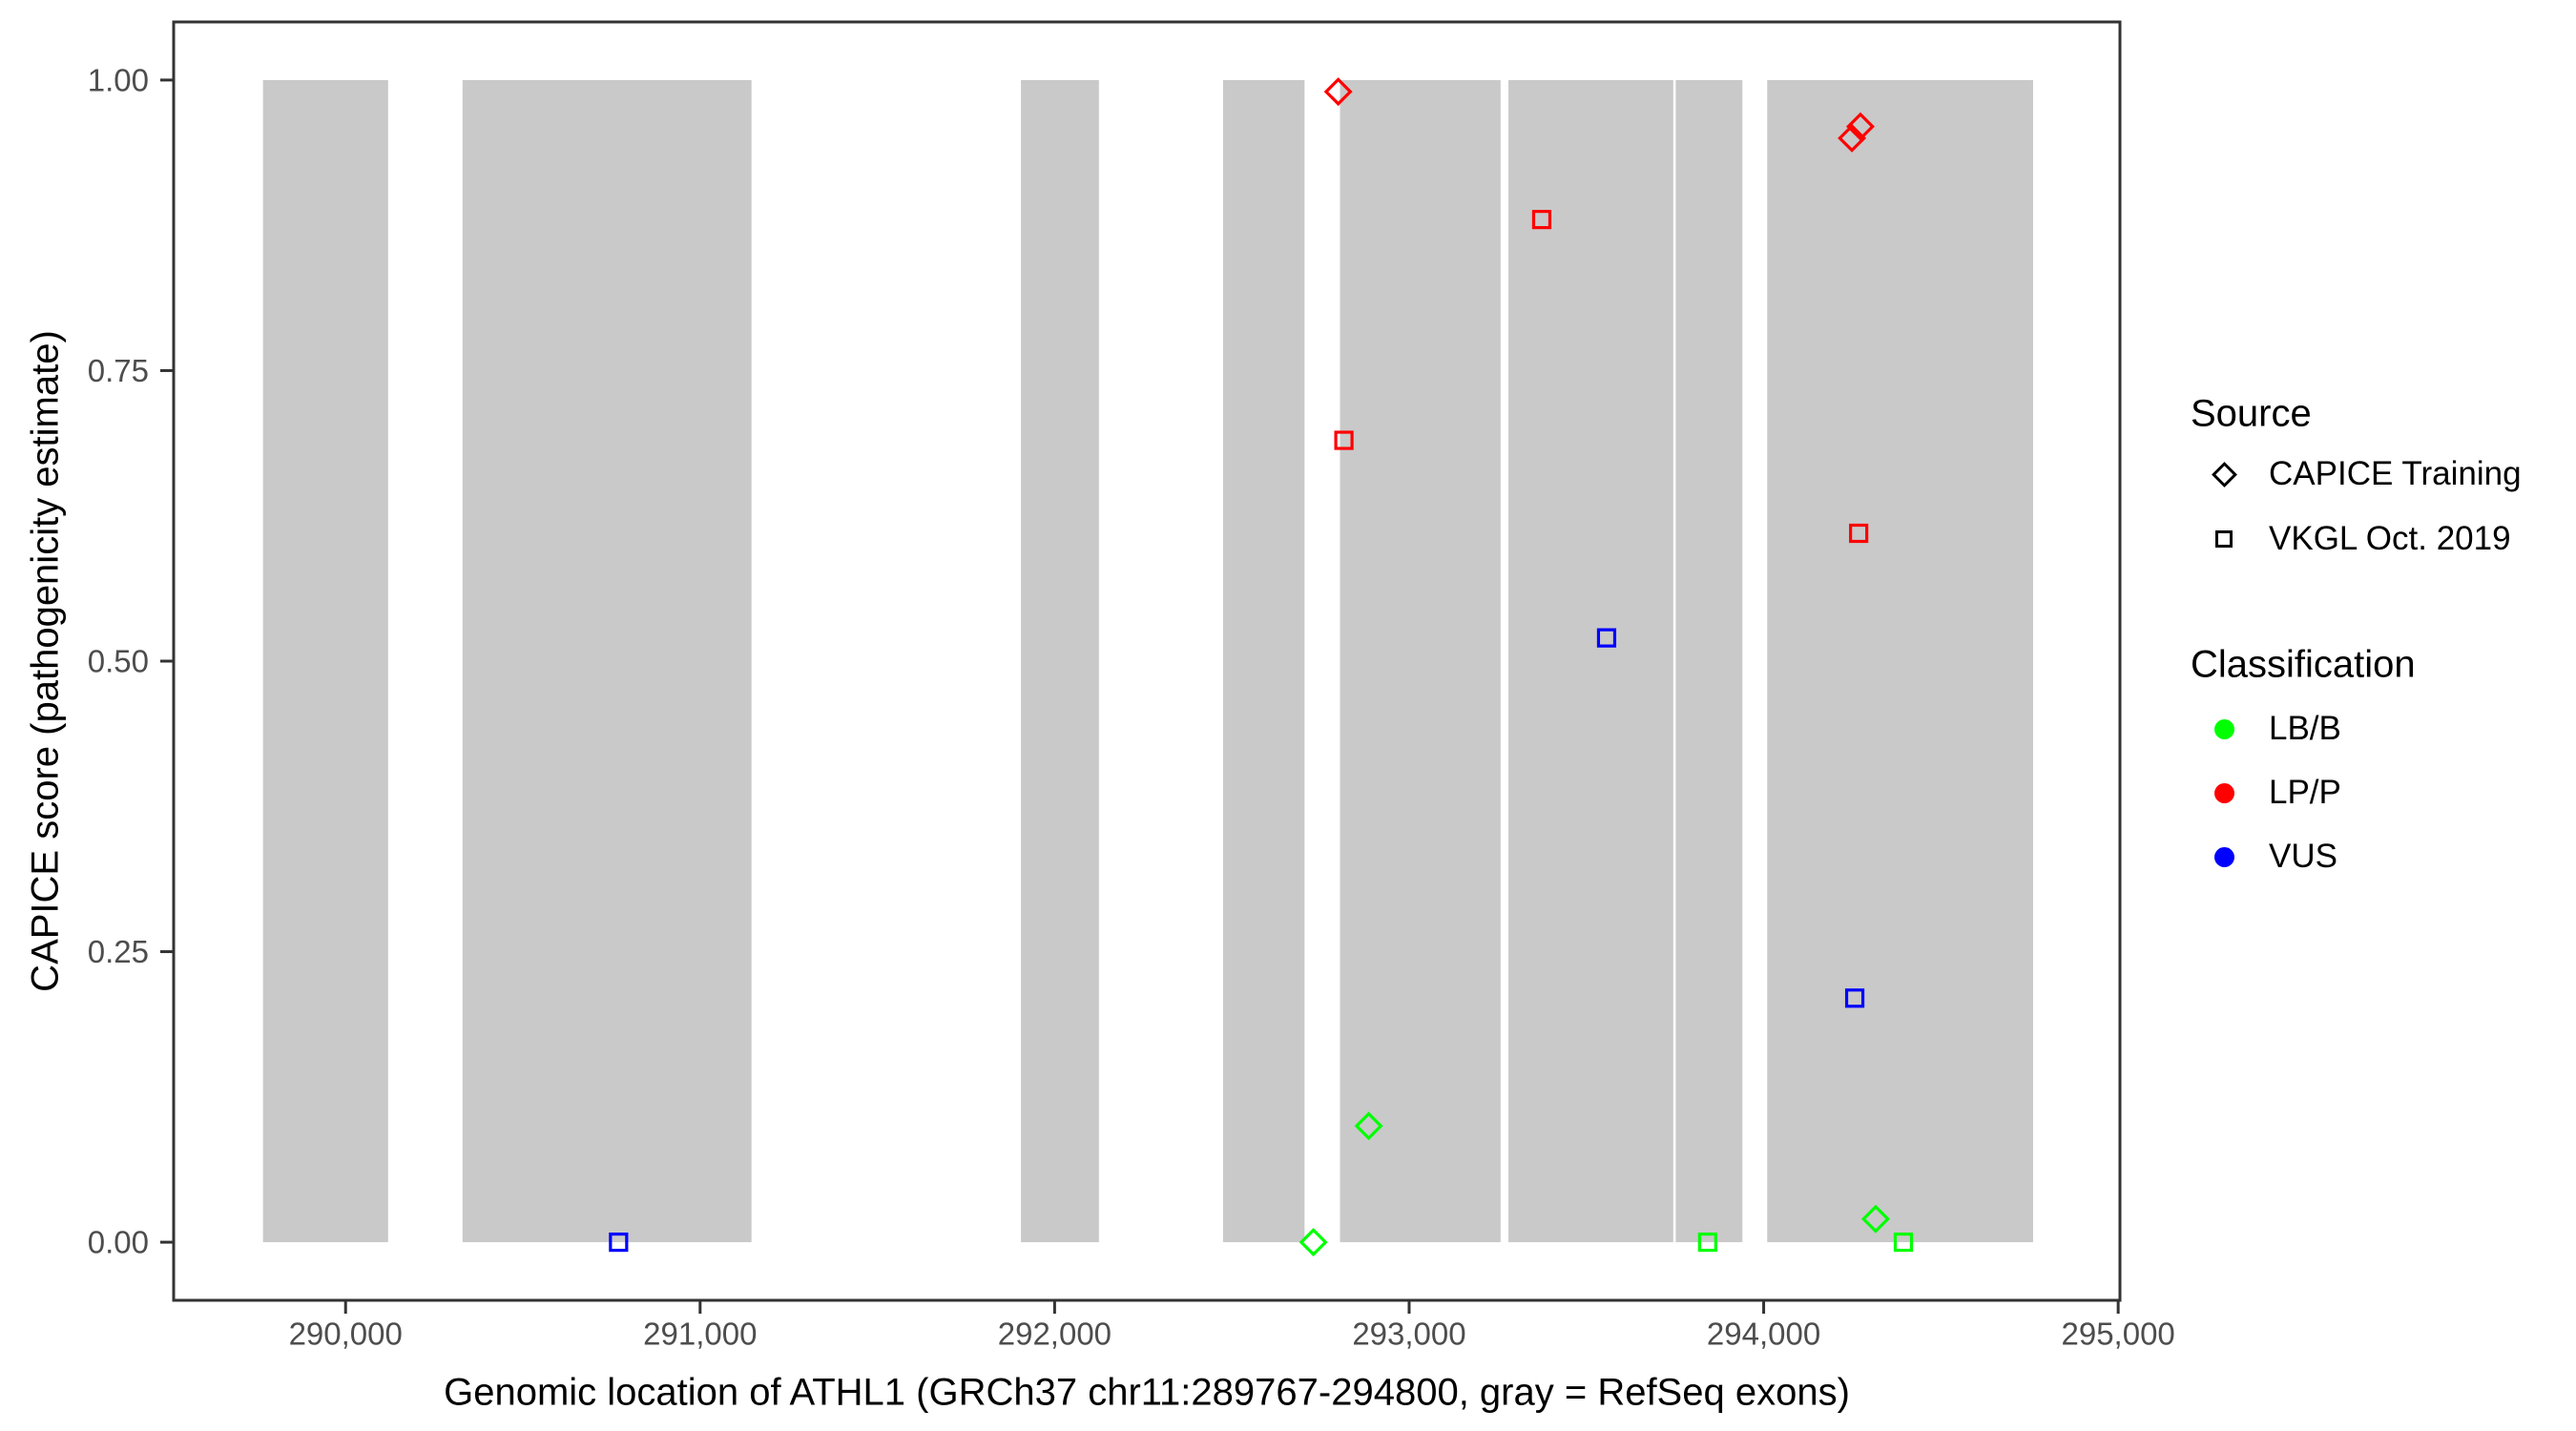 This screenshot has height=1431, width=2576. I want to click on y-tick-label: 0.00, so click(118, 1242).